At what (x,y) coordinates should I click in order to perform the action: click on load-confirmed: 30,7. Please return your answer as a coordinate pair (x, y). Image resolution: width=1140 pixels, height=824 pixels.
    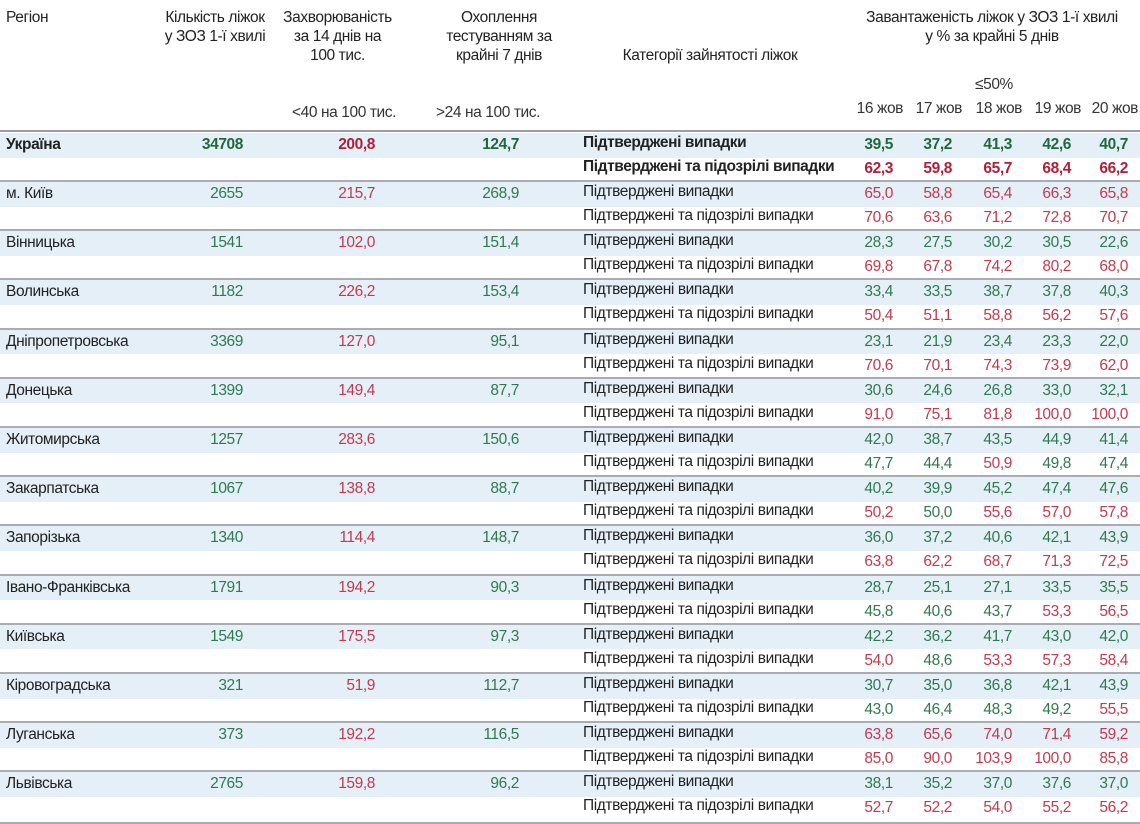
    Looking at the image, I should click on (878, 685).